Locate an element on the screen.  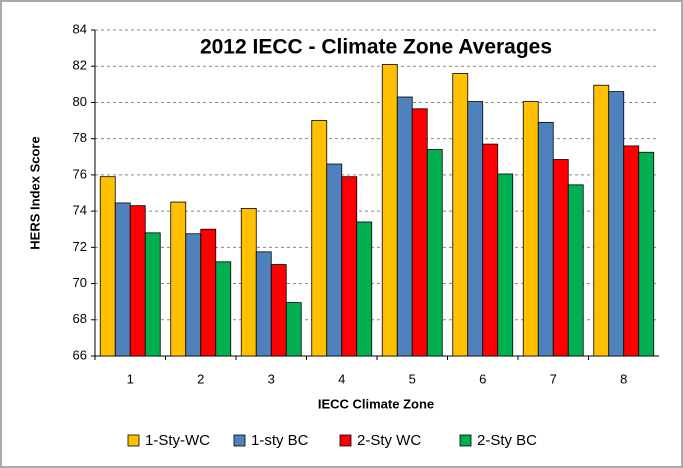
x-tick-label: 1 is located at coordinates (130, 378).